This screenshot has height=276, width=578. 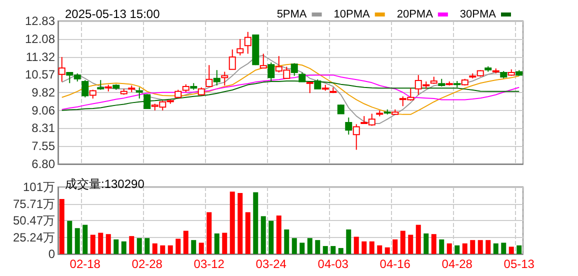 I want to click on y-tick-label: 9.06, so click(x=44, y=110).